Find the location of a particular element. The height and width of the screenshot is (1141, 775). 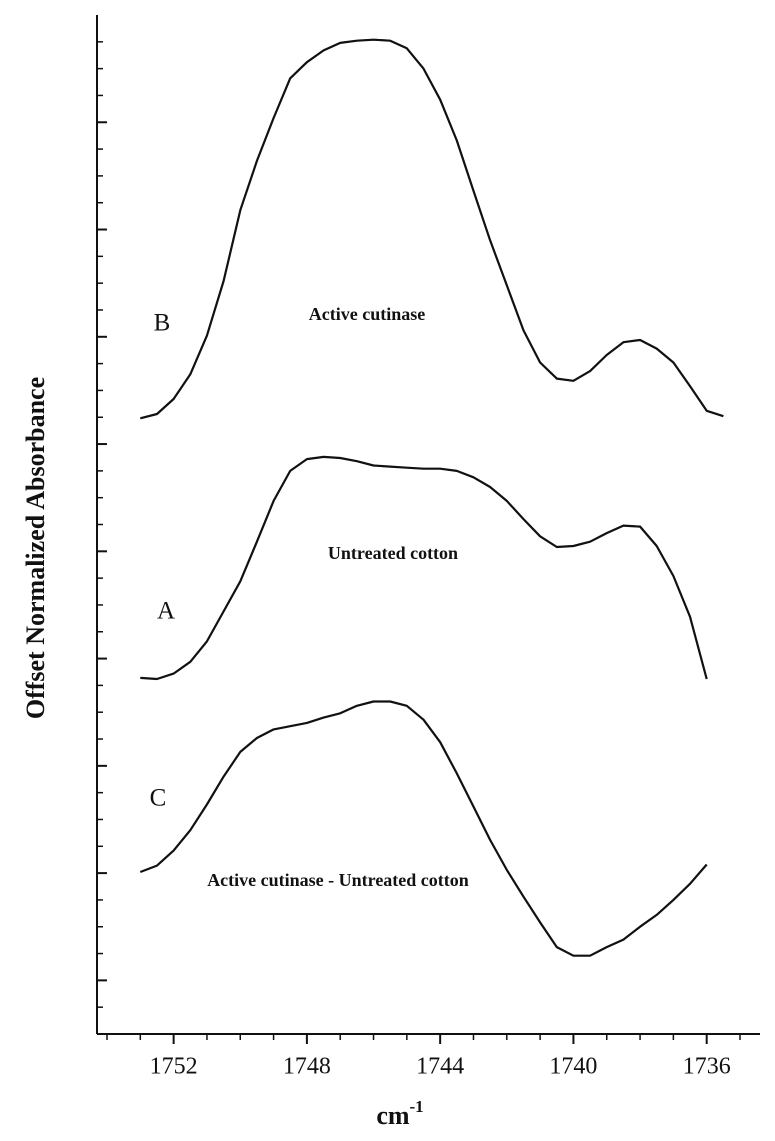

series-line is located at coordinates (424, 568).